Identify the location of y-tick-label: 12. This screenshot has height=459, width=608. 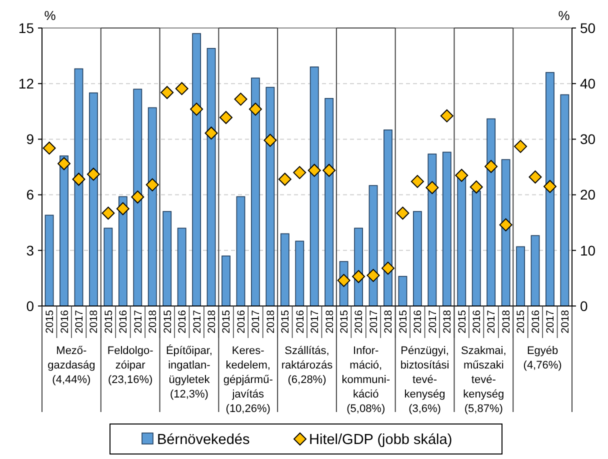
(26, 84).